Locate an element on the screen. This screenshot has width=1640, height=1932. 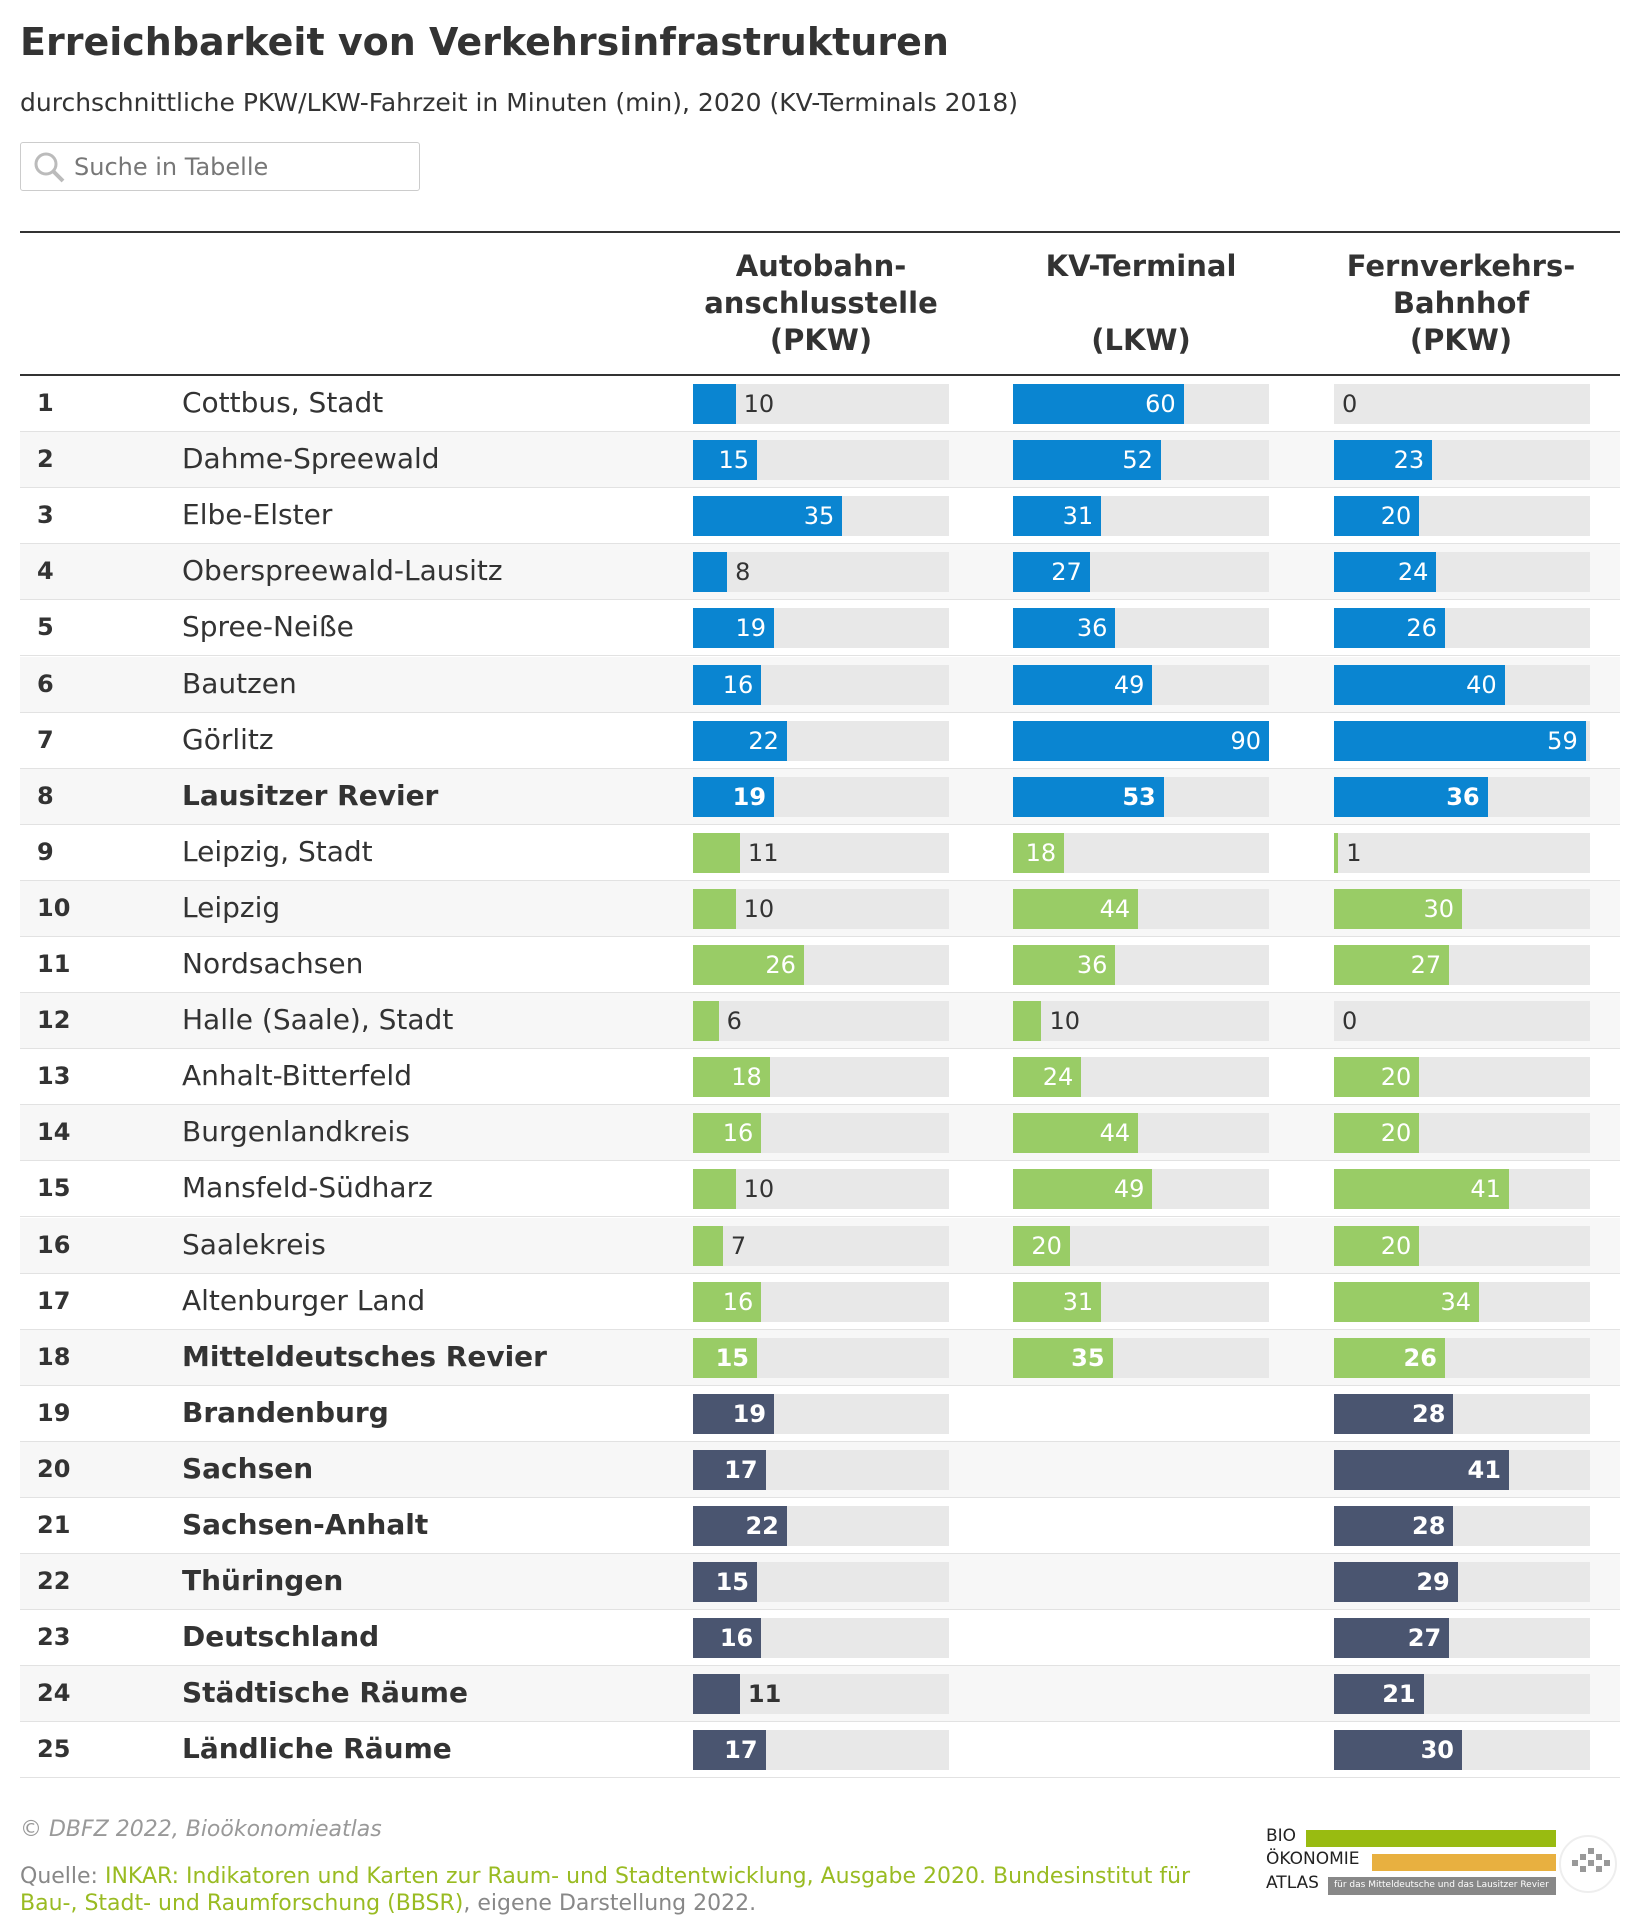
row-name: Sachsen-Anhalt is located at coordinates (305, 1525).